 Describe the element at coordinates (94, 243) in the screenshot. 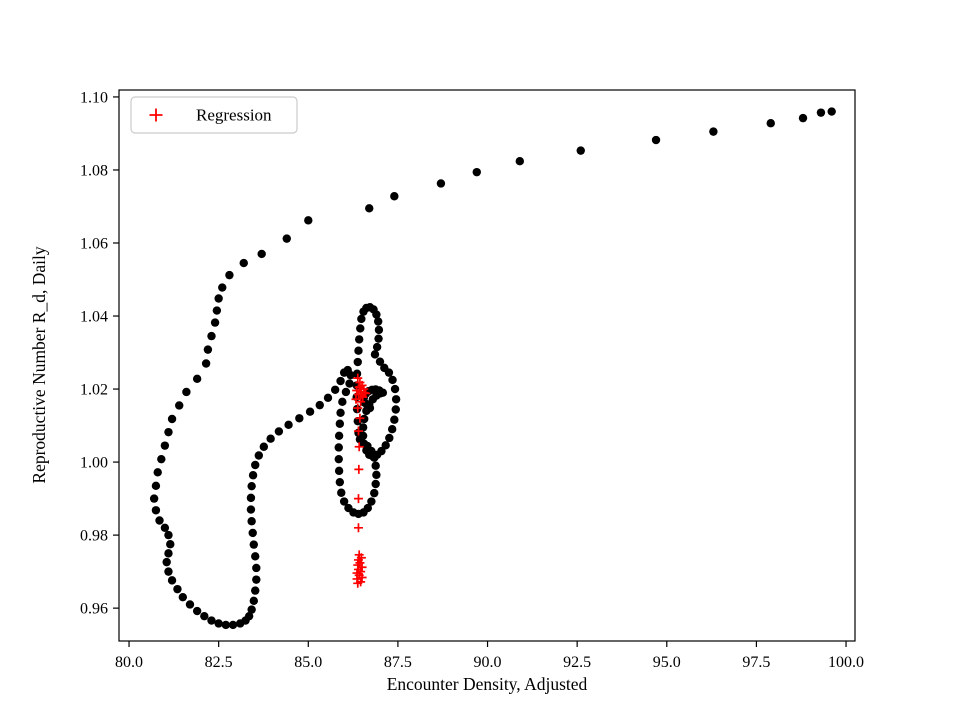

I see `y-tick-label: 1.06` at that location.